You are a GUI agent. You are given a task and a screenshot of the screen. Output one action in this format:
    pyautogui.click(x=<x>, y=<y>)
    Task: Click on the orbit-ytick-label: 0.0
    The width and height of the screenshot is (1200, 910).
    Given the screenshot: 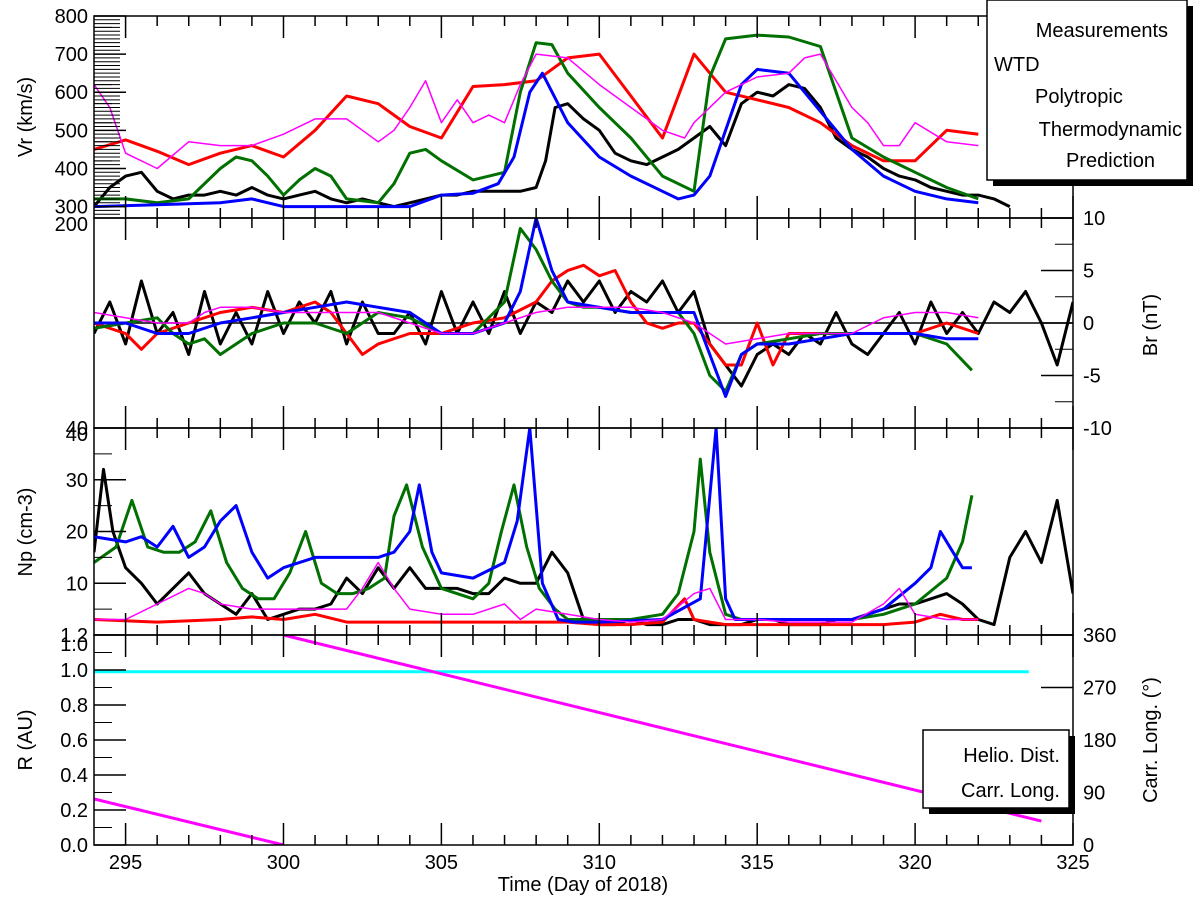 What is the action you would take?
    pyautogui.click(x=74, y=846)
    